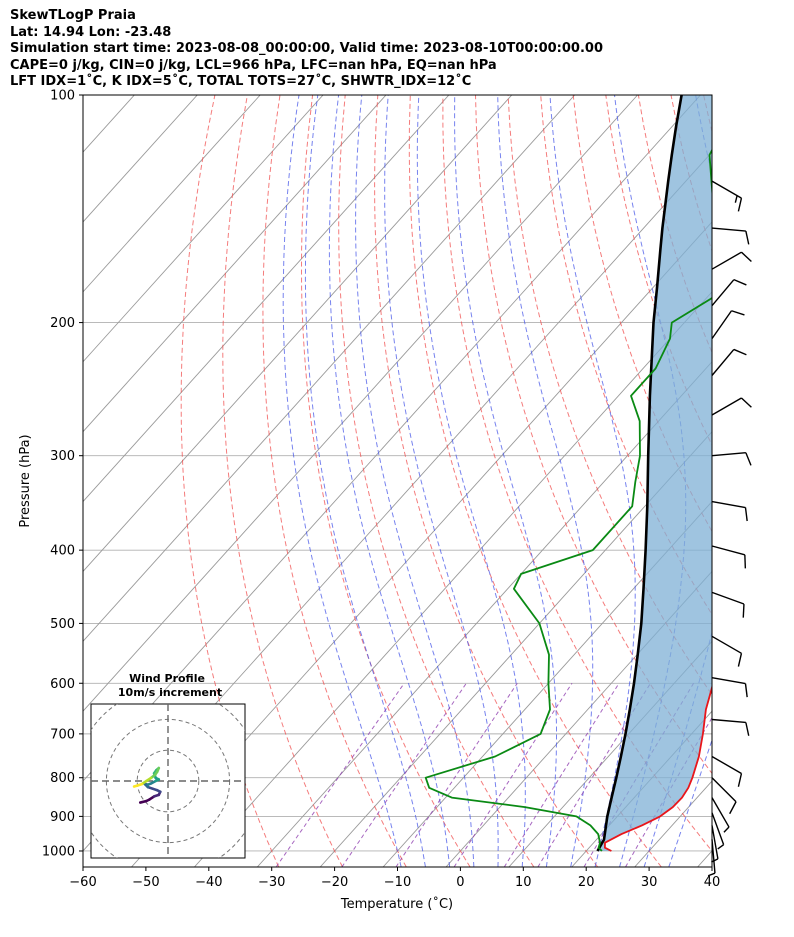 The width and height of the screenshot is (794, 937). What do you see at coordinates (62, 817) in the screenshot?
I see `y-tick-label: 900` at bounding box center [62, 817].